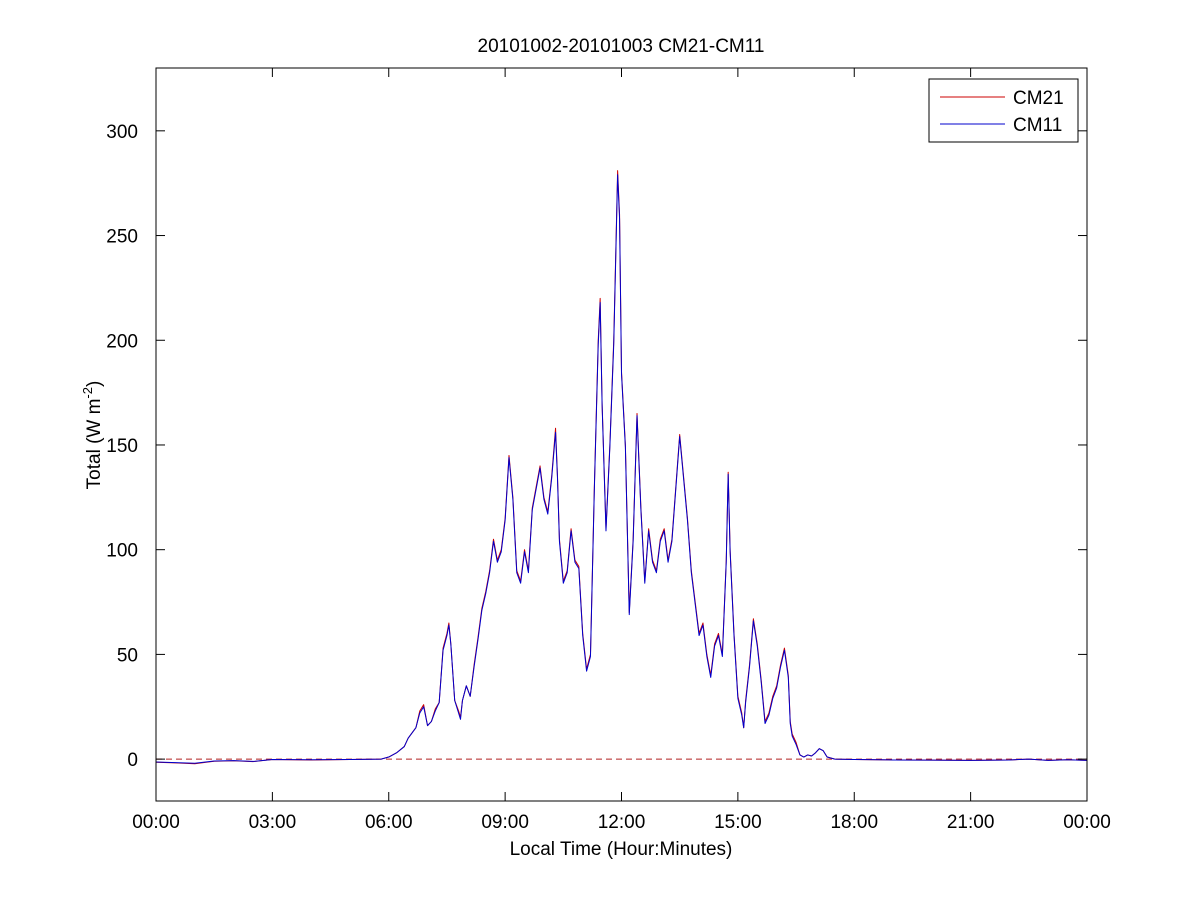 This screenshot has height=906, width=1201. I want to click on y-axis-label-suffix: ), so click(94, 384).